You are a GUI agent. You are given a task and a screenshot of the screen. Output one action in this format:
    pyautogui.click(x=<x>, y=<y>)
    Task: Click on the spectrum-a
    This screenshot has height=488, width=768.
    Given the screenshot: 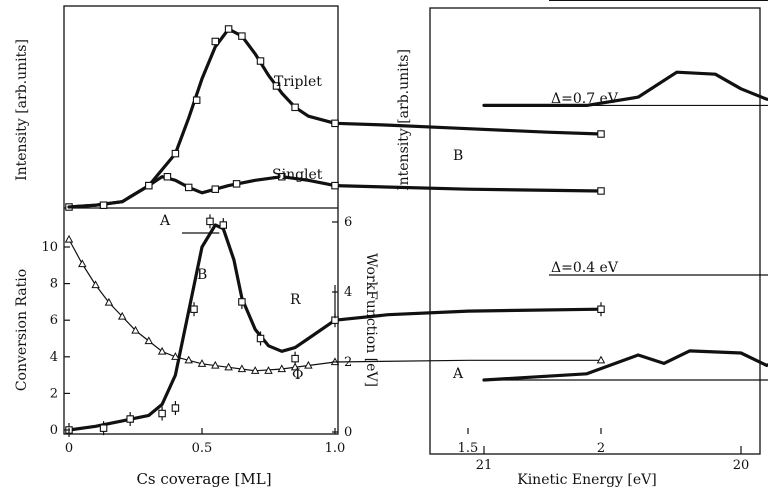 What is the action you would take?
    pyautogui.click(x=625, y=365)
    